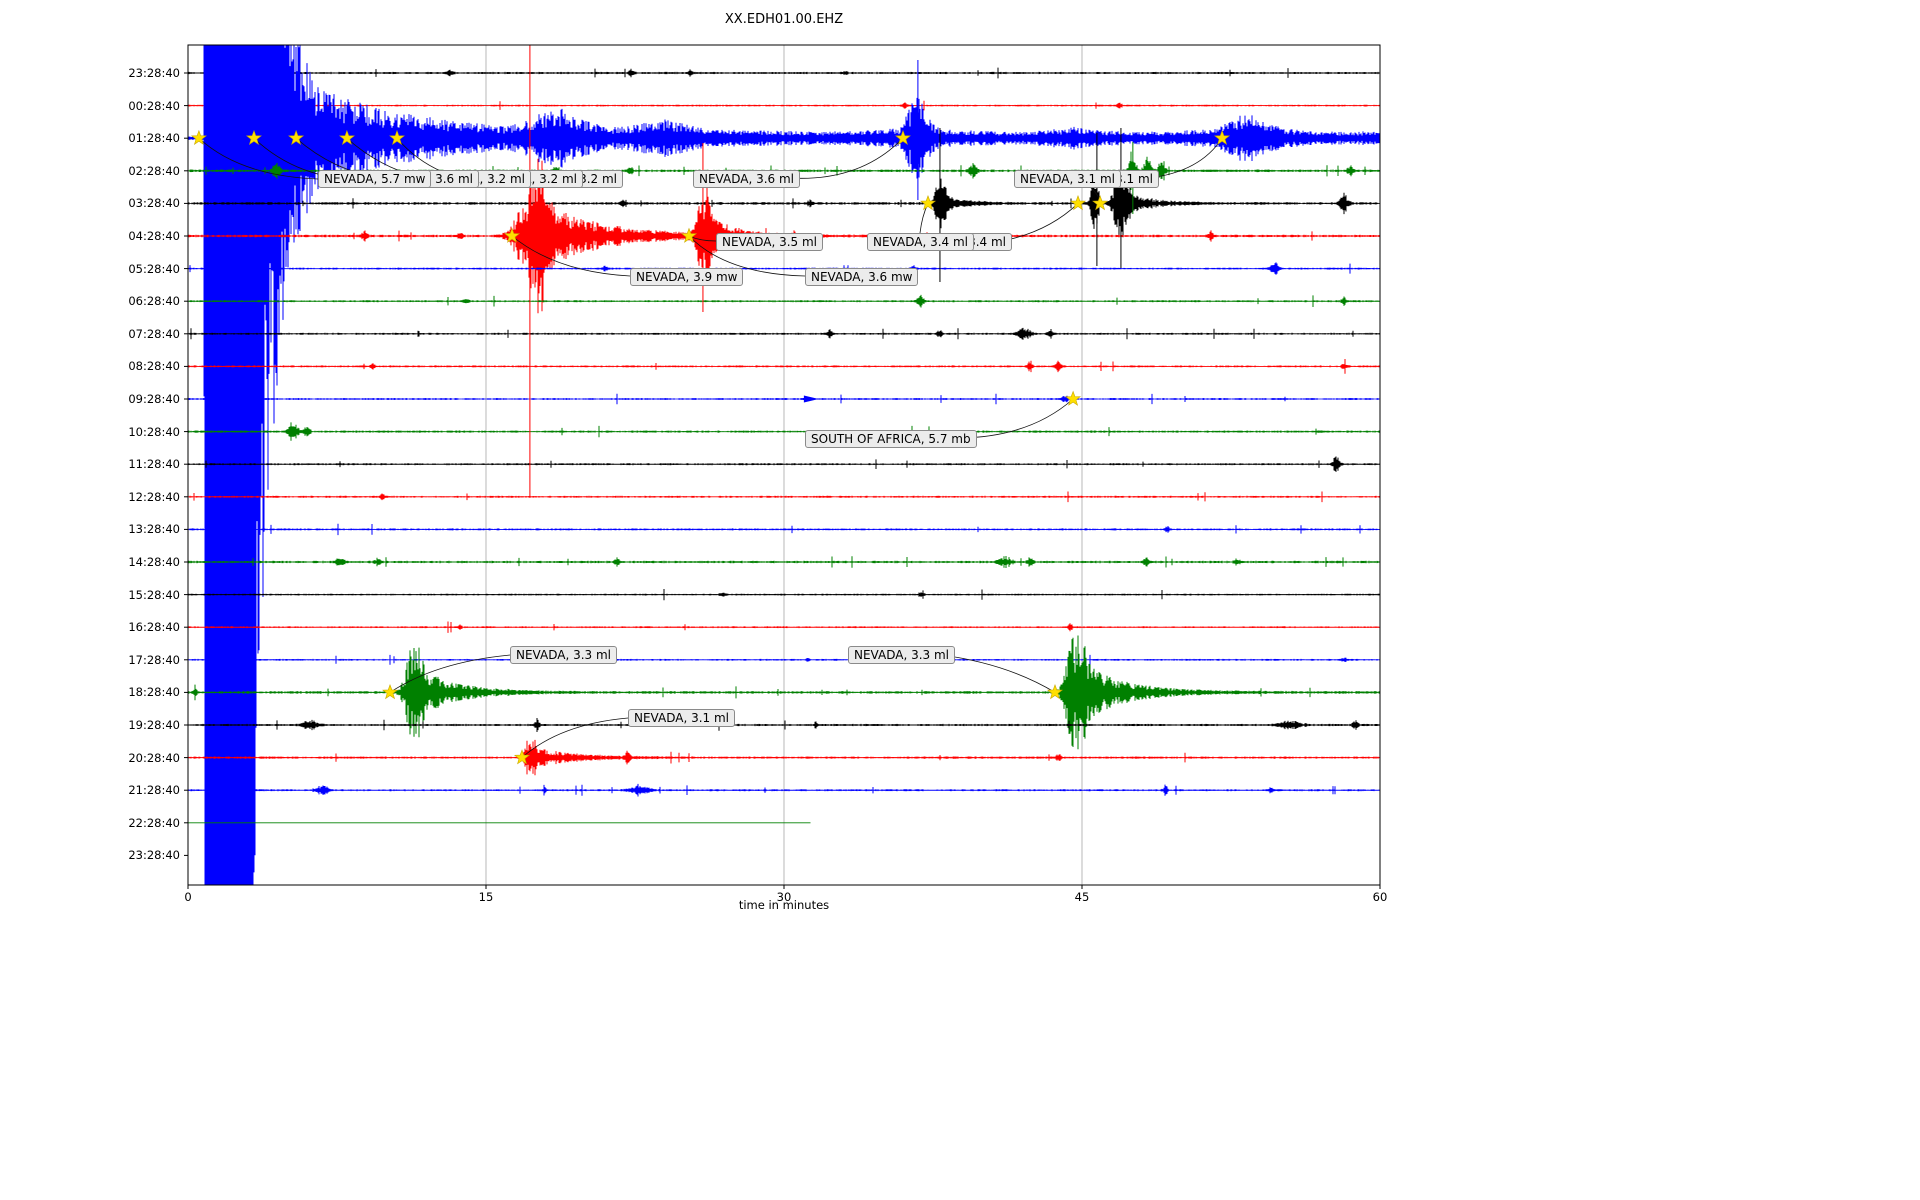  I want to click on chart-title: XX.EDH01.00.EHZ, so click(784, 19).